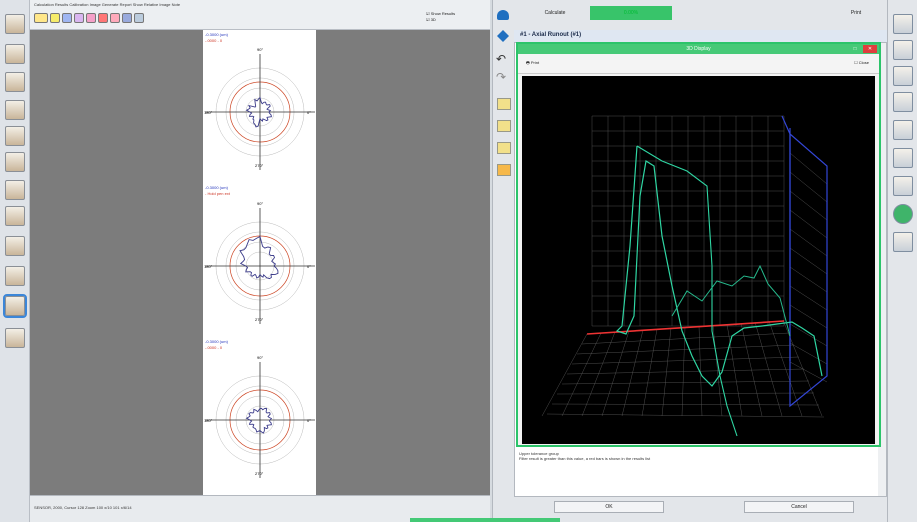 The width and height of the screenshot is (917, 522). Describe the element at coordinates (91, 18) in the screenshot. I see `pen-icon` at that location.